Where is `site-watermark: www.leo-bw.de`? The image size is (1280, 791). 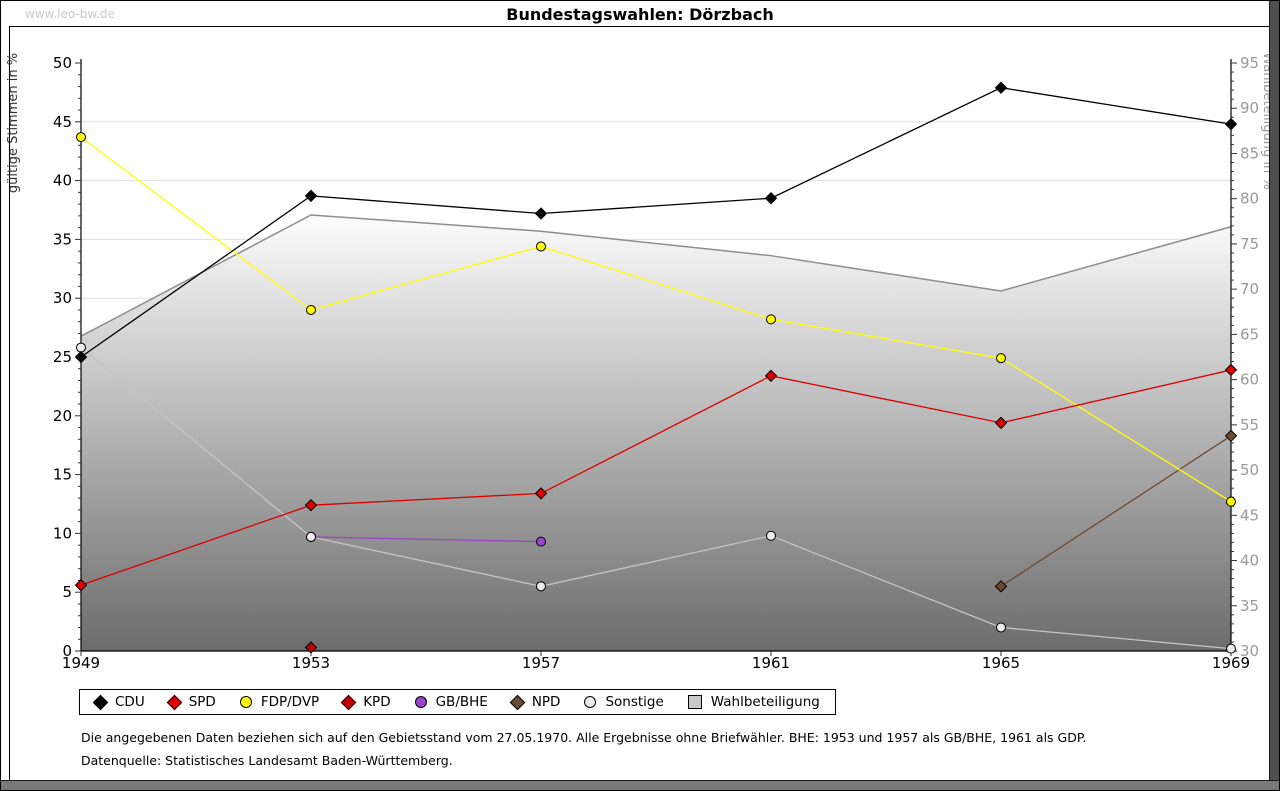
site-watermark: www.leo-bw.de is located at coordinates (70, 14).